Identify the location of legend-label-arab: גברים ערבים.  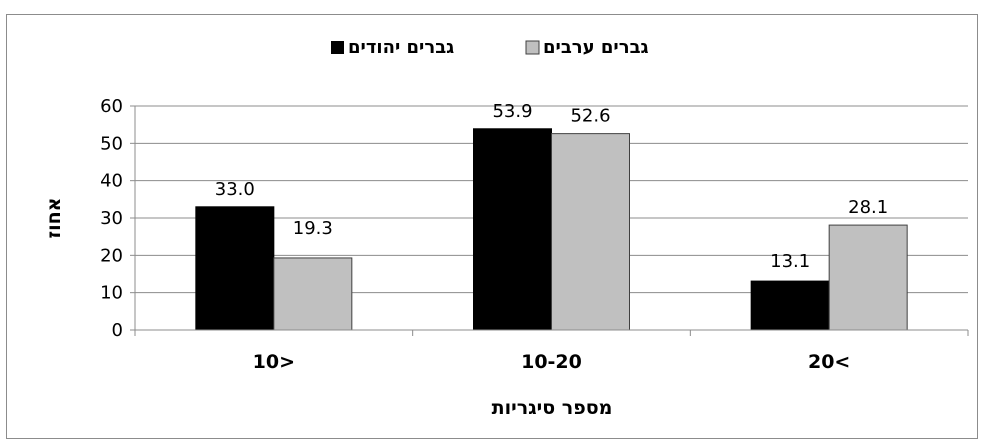
(596, 47).